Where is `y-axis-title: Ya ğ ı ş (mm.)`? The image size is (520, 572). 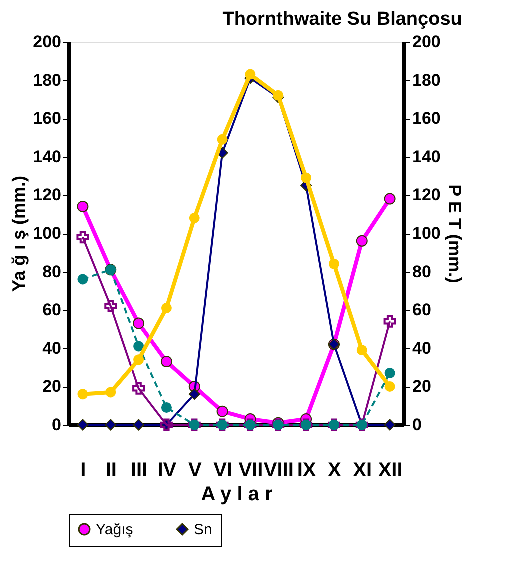 y-axis-title: Ya ğ ı ş (mm.) is located at coordinates (19, 234).